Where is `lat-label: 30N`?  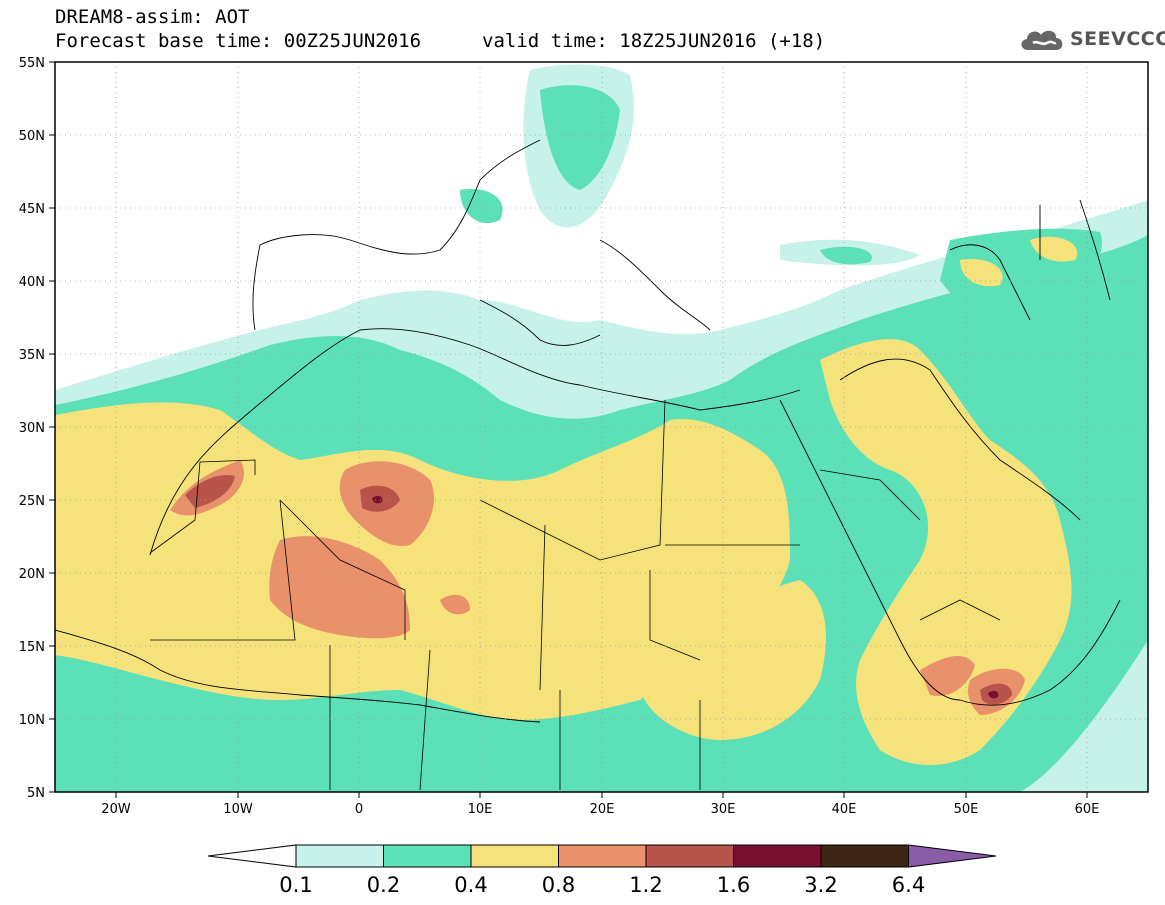 lat-label: 30N is located at coordinates (32, 428).